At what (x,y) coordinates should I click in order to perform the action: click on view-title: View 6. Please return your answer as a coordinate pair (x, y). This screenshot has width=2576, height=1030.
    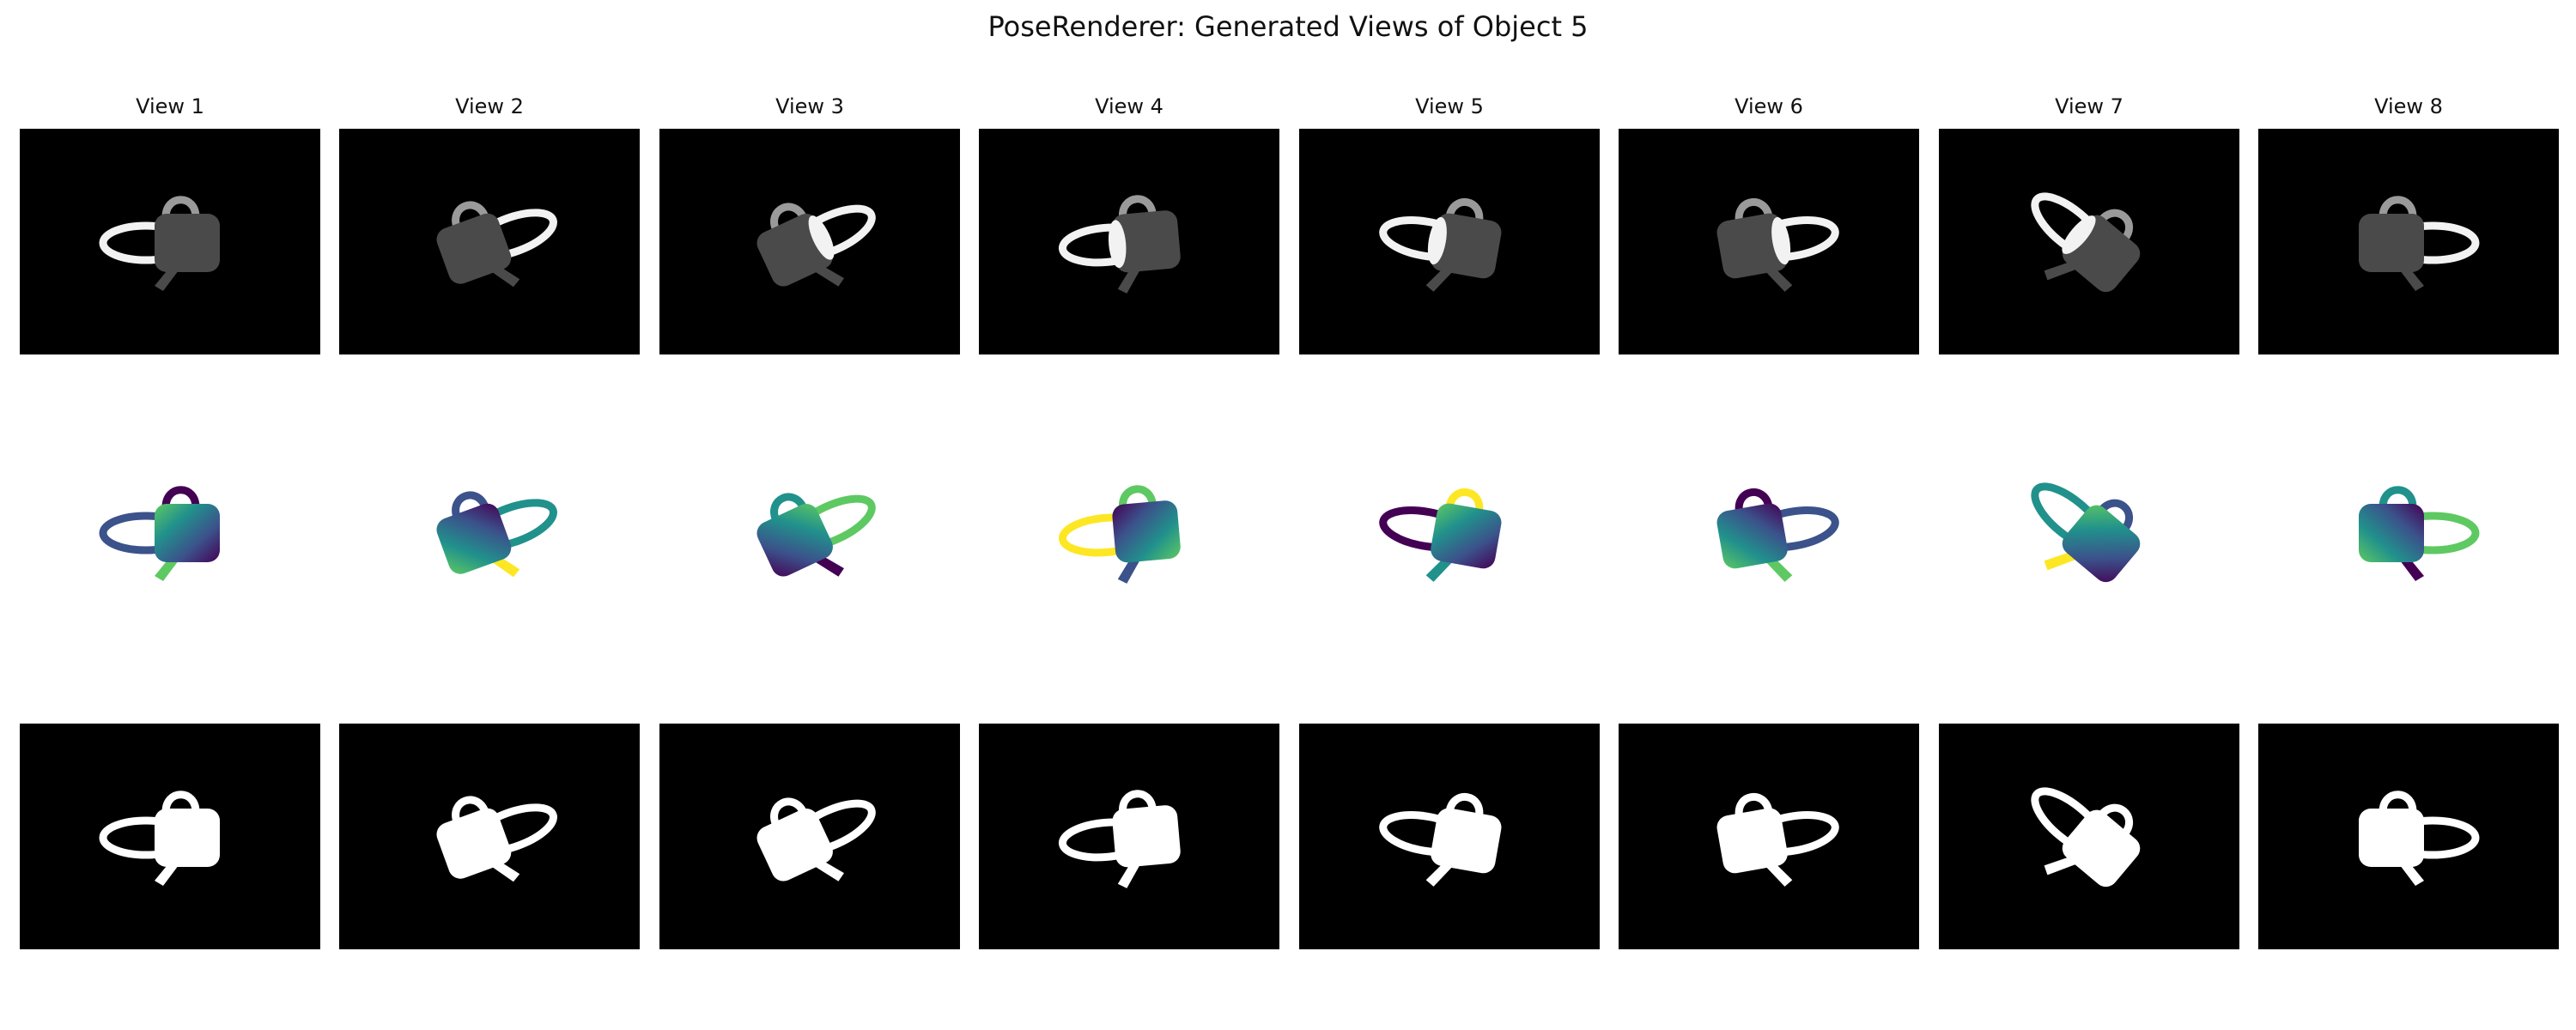
    Looking at the image, I should click on (1769, 106).